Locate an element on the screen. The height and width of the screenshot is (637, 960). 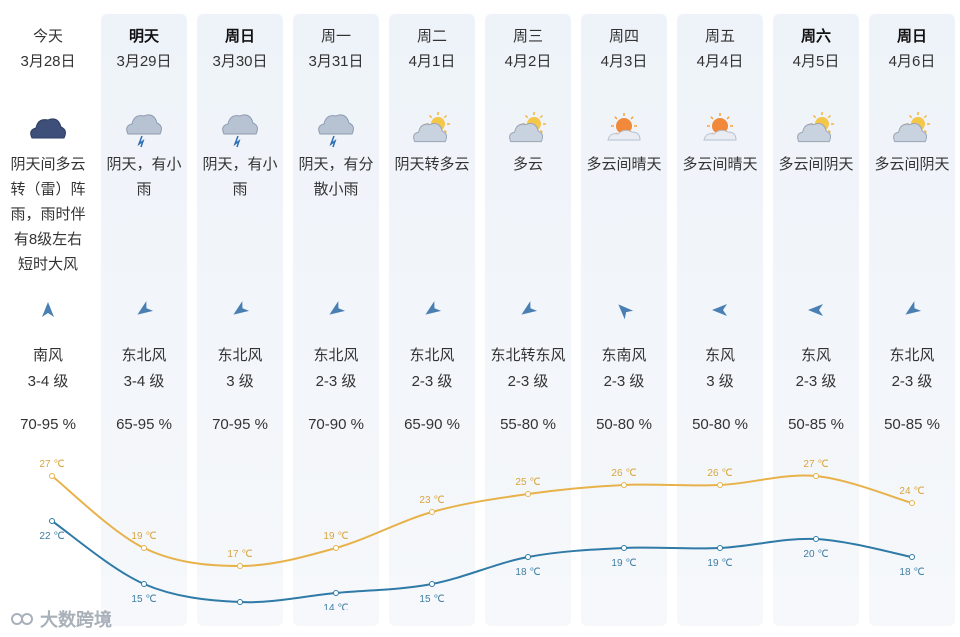
day-column: 周五 4月4日 多云间晴天 东风 3 级 50-80 % is located at coordinates (720, 320).